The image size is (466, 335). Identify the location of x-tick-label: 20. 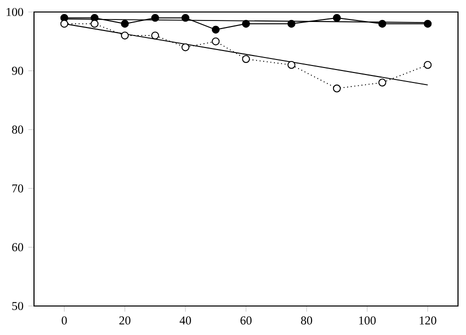
(124, 320).